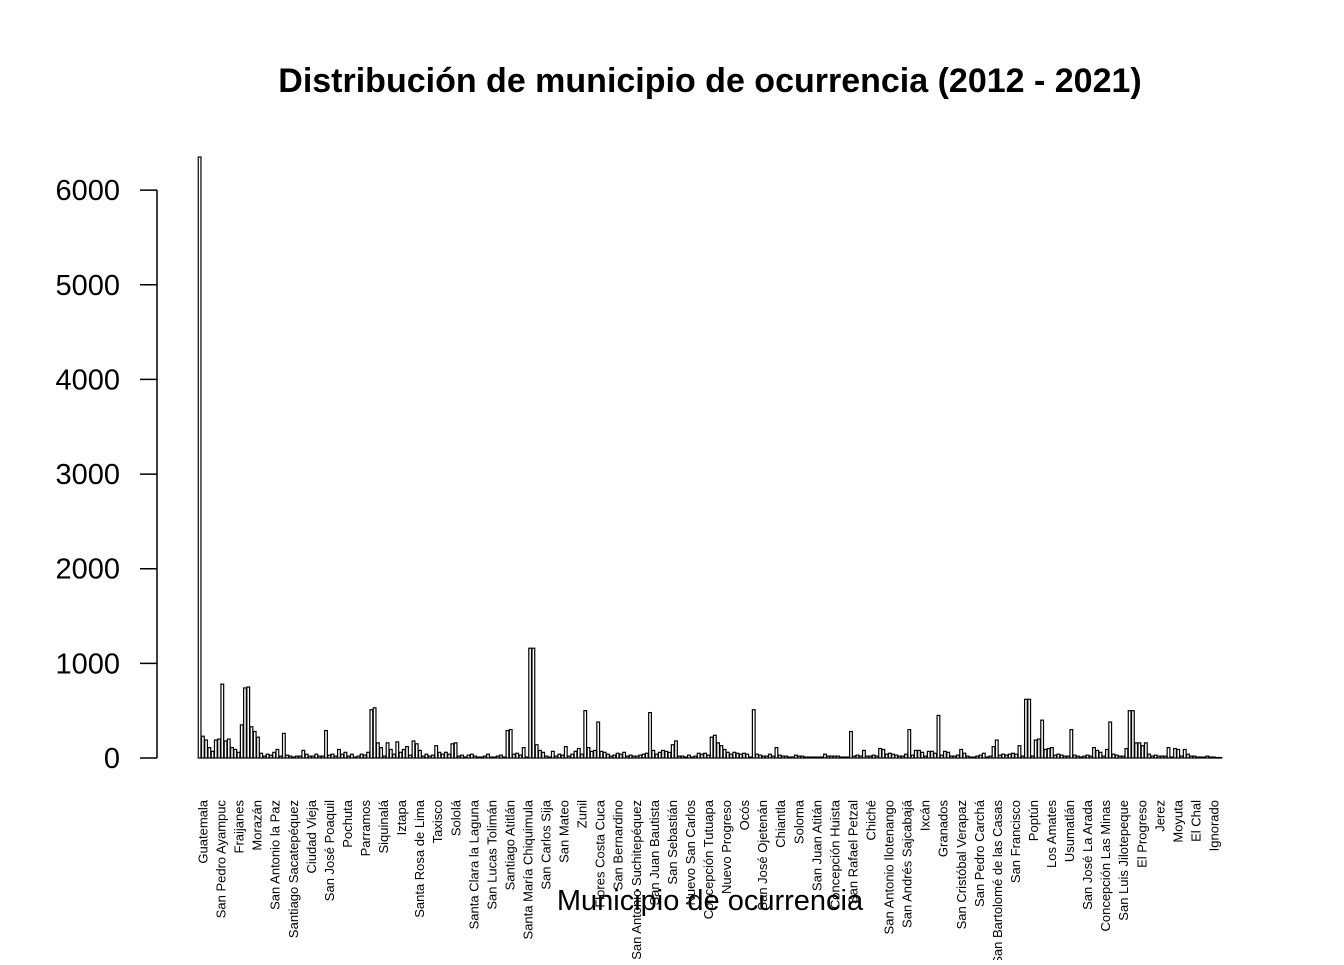  What do you see at coordinates (1087, 854) in the screenshot?
I see `x-tick-label: San José La Arada` at bounding box center [1087, 854].